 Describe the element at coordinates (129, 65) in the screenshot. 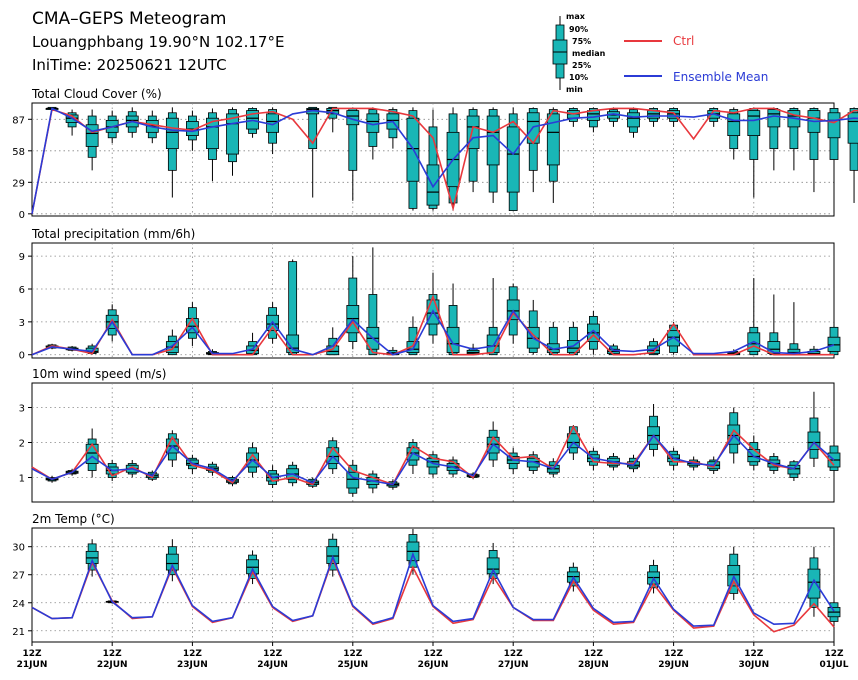

I see `init-time-label: IniTime: 20250621 12UTC` at that location.